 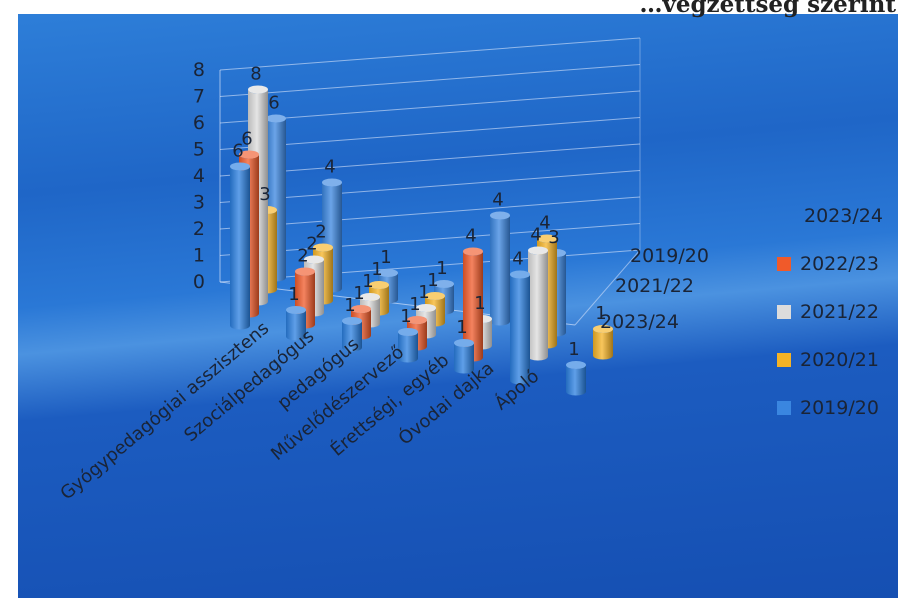 I want to click on y-tick-label: 7, so click(x=199, y=97).